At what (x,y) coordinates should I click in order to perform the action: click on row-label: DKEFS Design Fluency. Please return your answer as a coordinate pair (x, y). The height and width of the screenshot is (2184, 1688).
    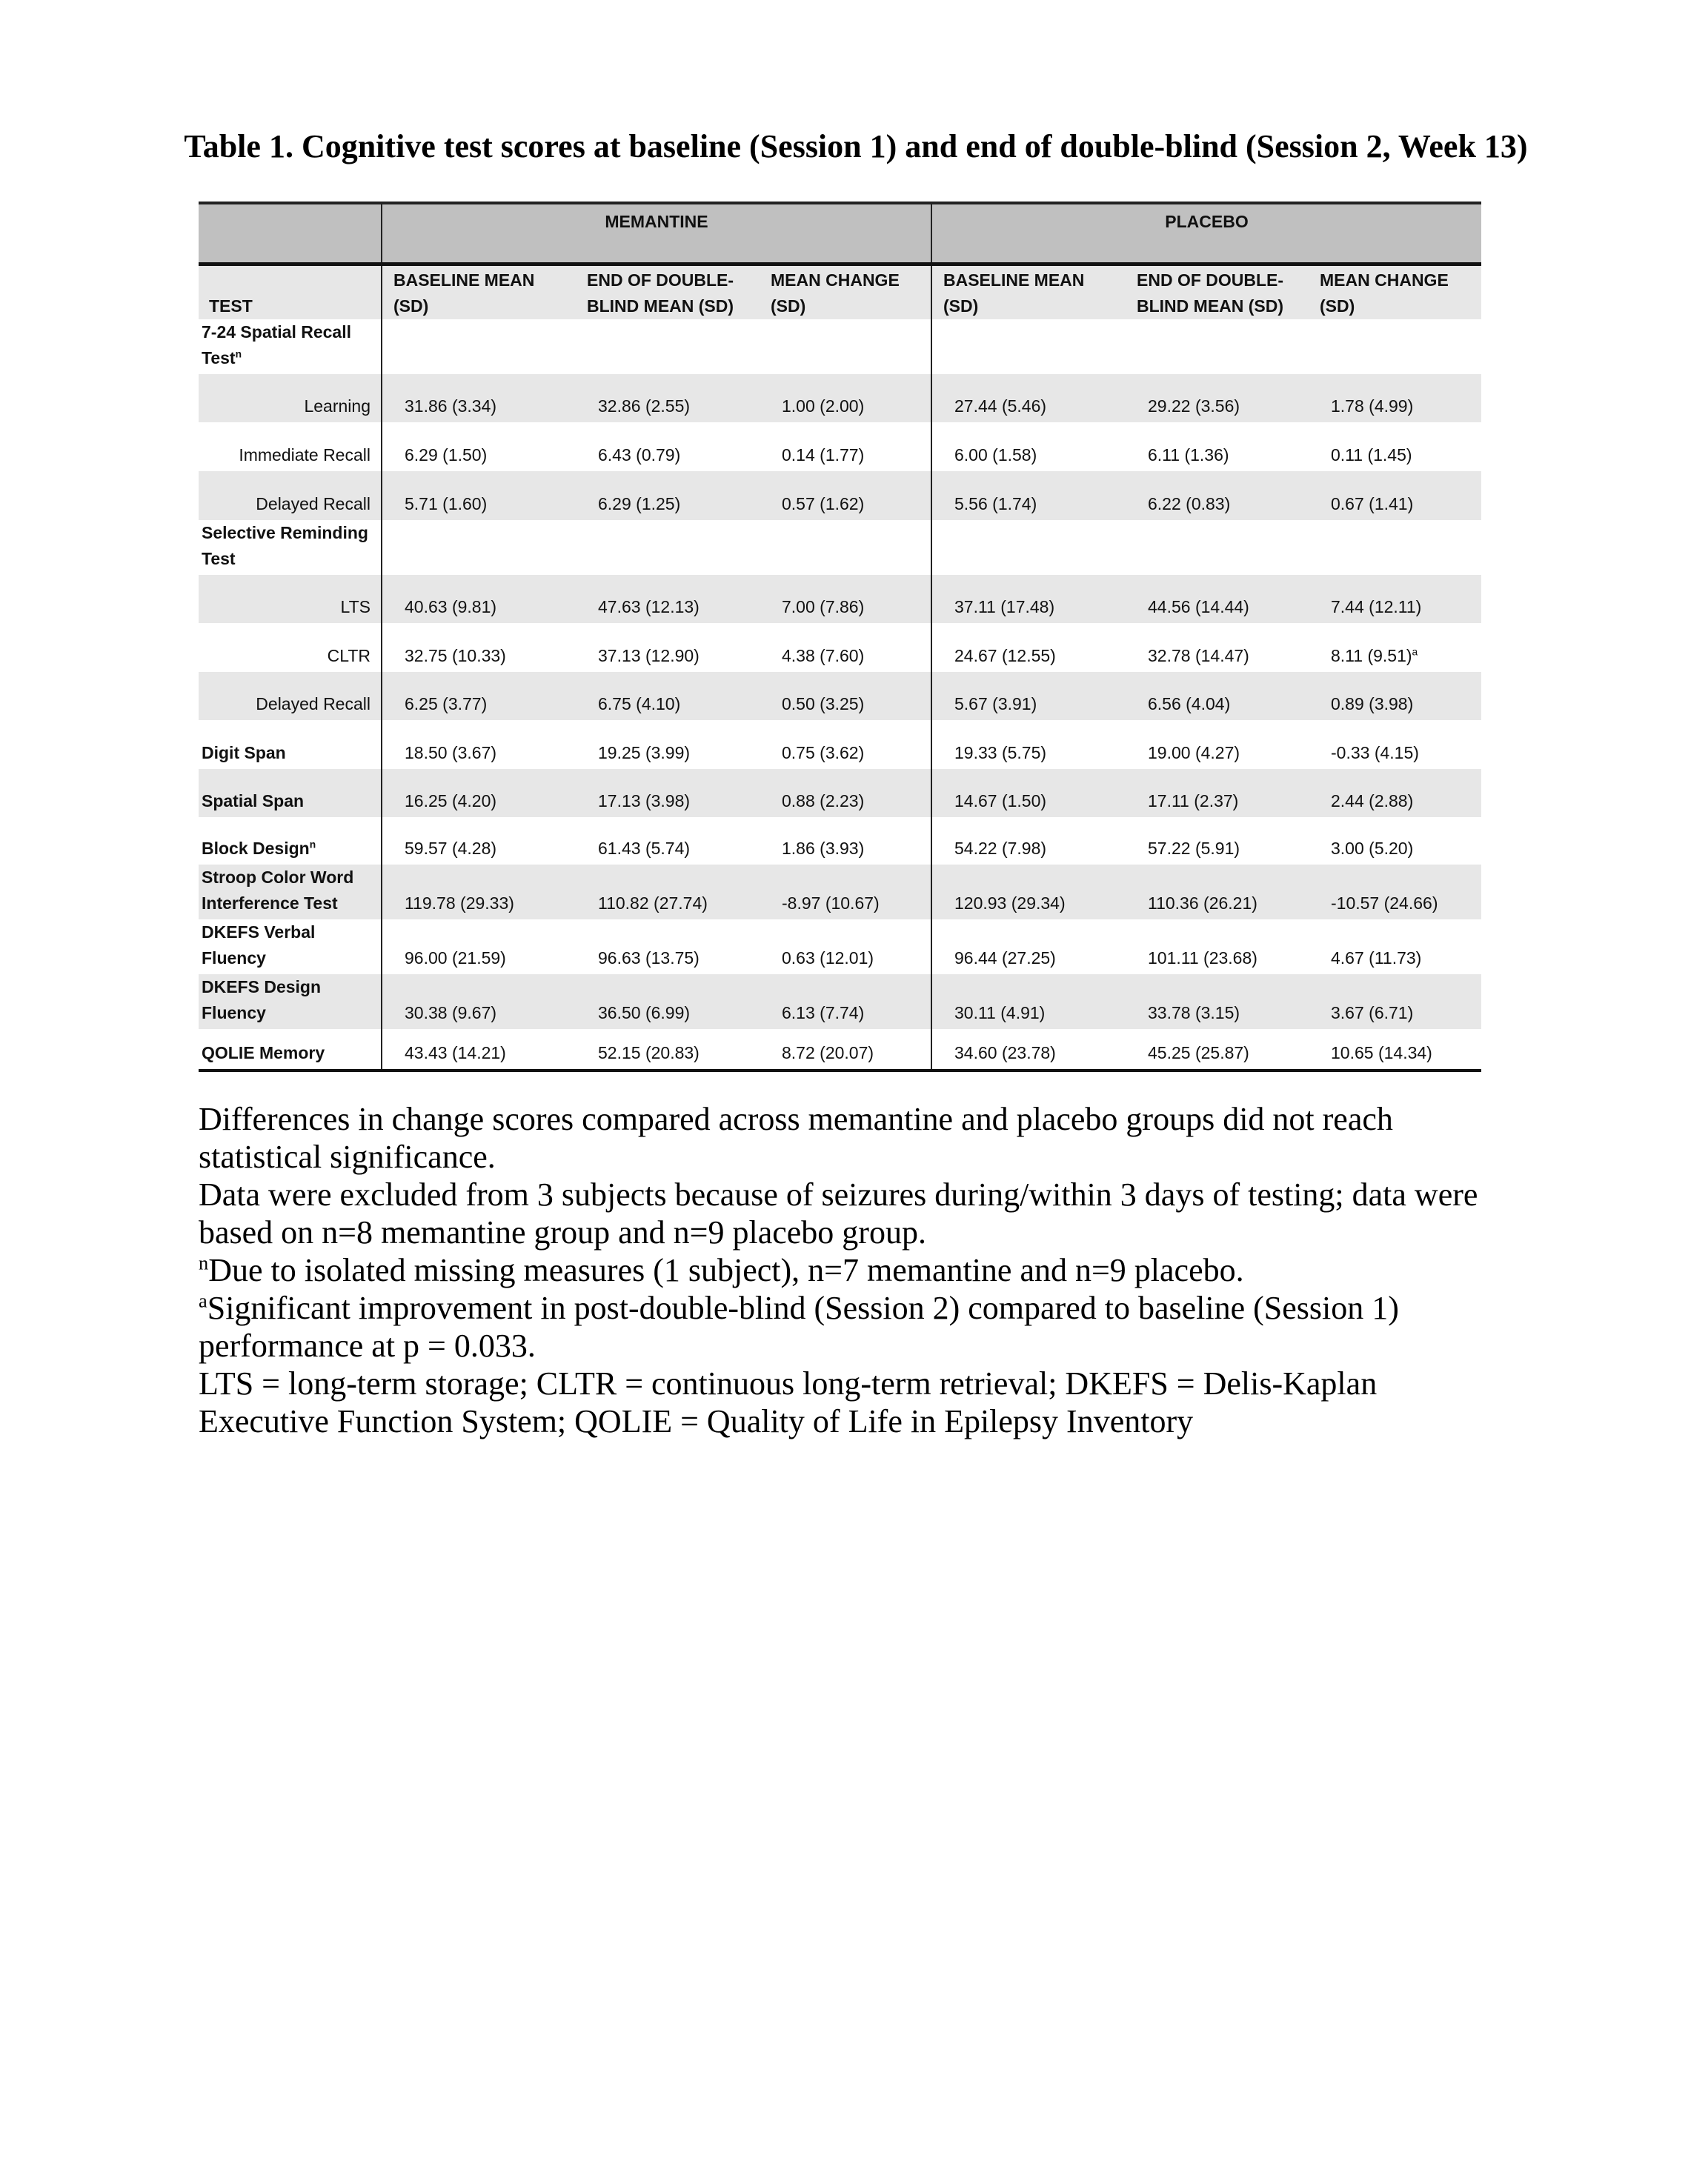
    Looking at the image, I should click on (290, 1001).